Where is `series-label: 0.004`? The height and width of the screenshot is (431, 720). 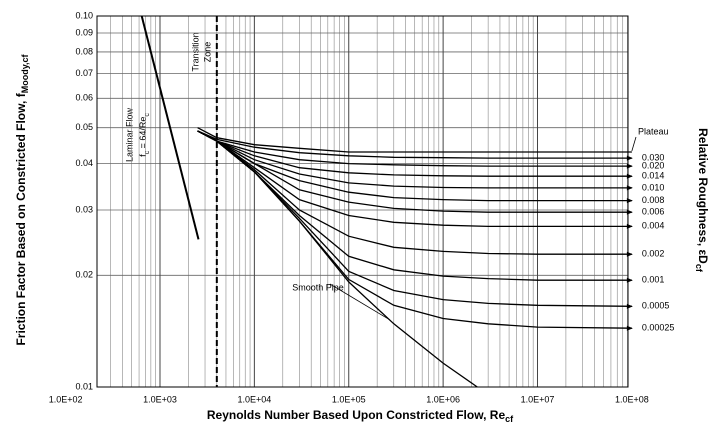 series-label: 0.004 is located at coordinates (653, 226).